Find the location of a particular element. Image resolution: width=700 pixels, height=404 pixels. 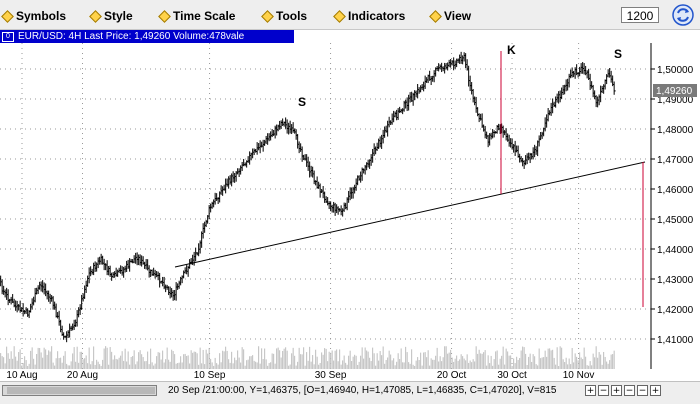

x-tick-label: 10 Aug is located at coordinates (21, 375).